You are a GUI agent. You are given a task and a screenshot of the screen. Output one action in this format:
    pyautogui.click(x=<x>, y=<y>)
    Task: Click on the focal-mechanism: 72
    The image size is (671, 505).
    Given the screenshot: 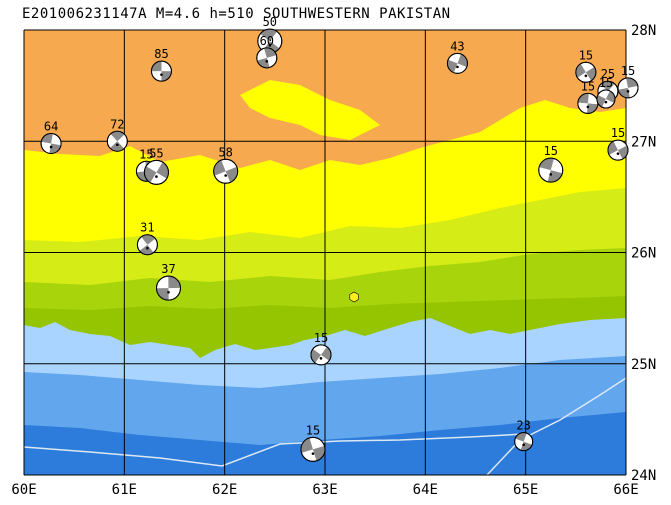 What is the action you would take?
    pyautogui.click(x=117, y=134)
    